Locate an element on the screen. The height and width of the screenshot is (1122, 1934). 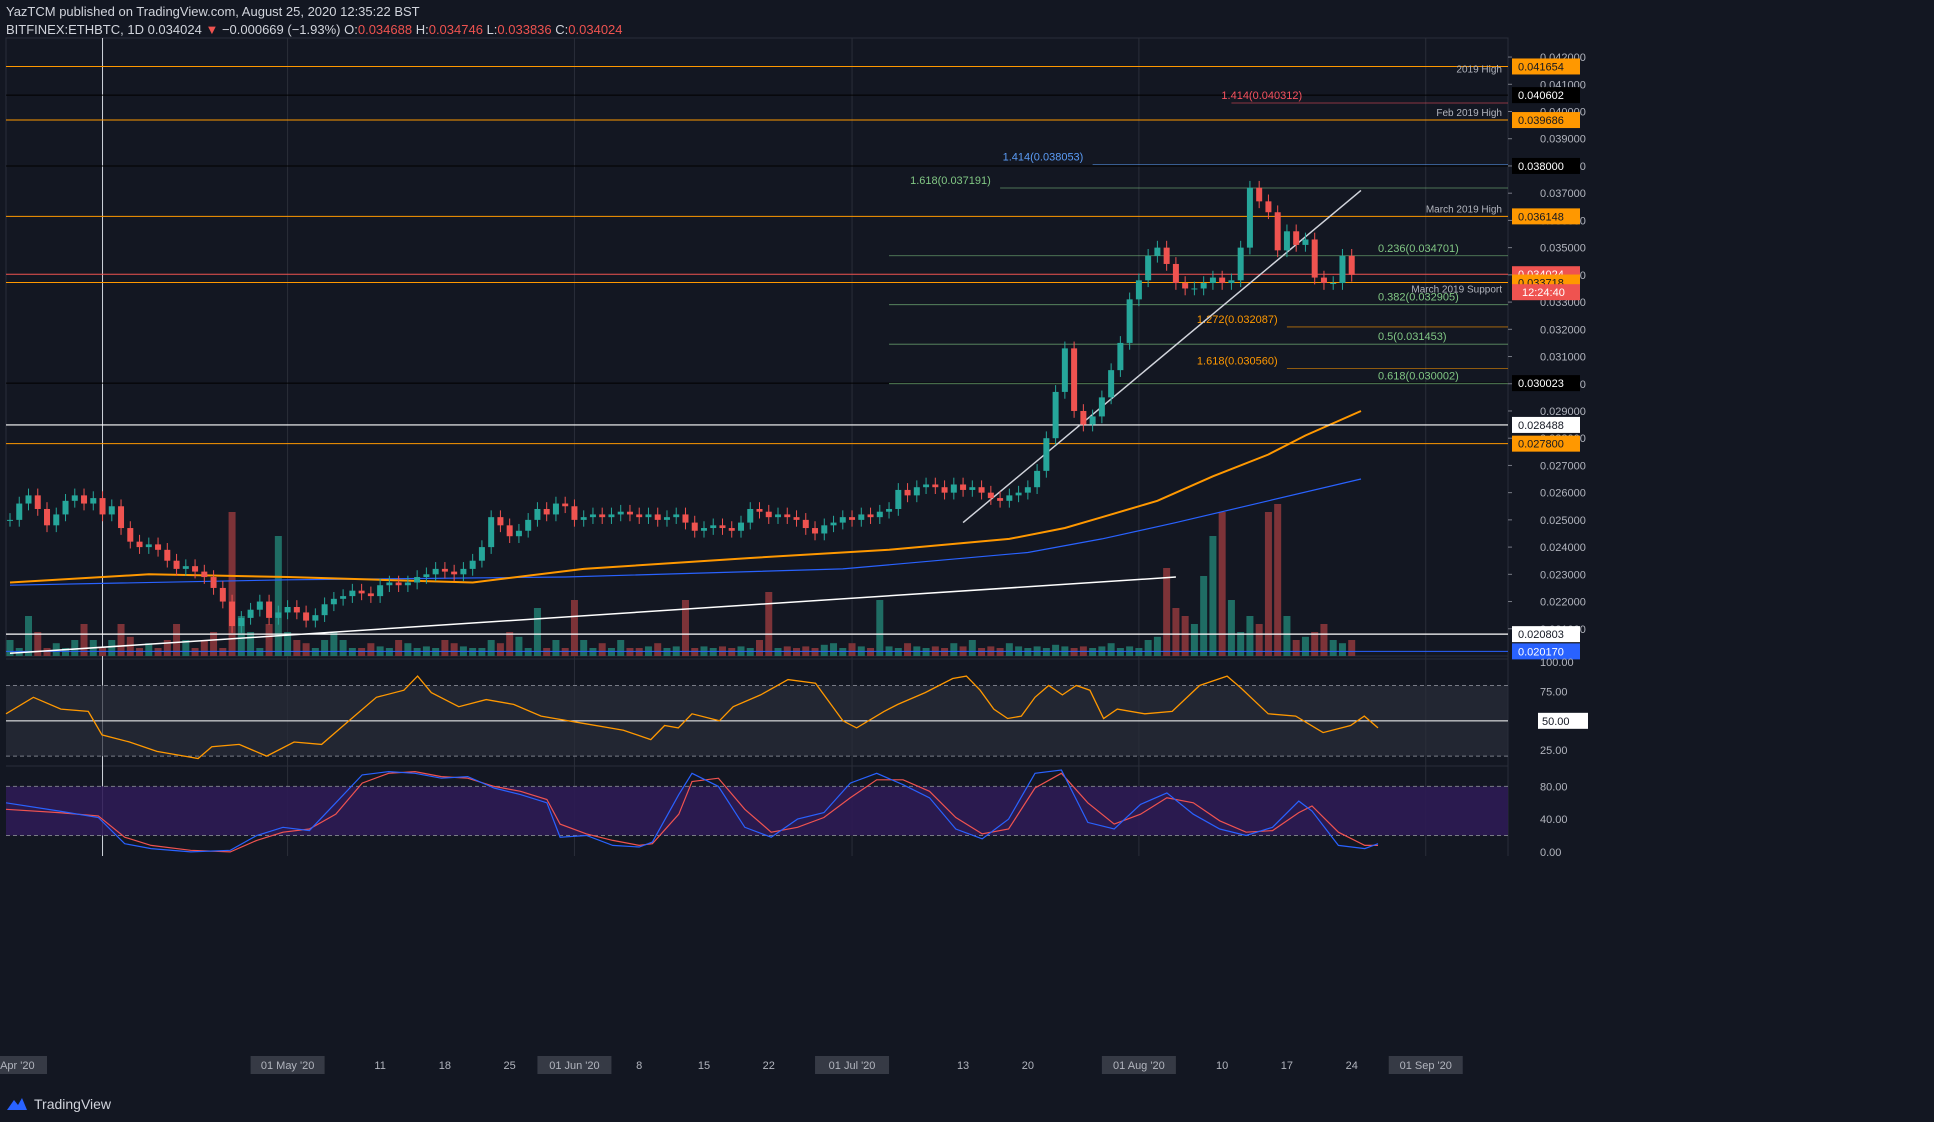
ma-orange-line is located at coordinates (685, 497).